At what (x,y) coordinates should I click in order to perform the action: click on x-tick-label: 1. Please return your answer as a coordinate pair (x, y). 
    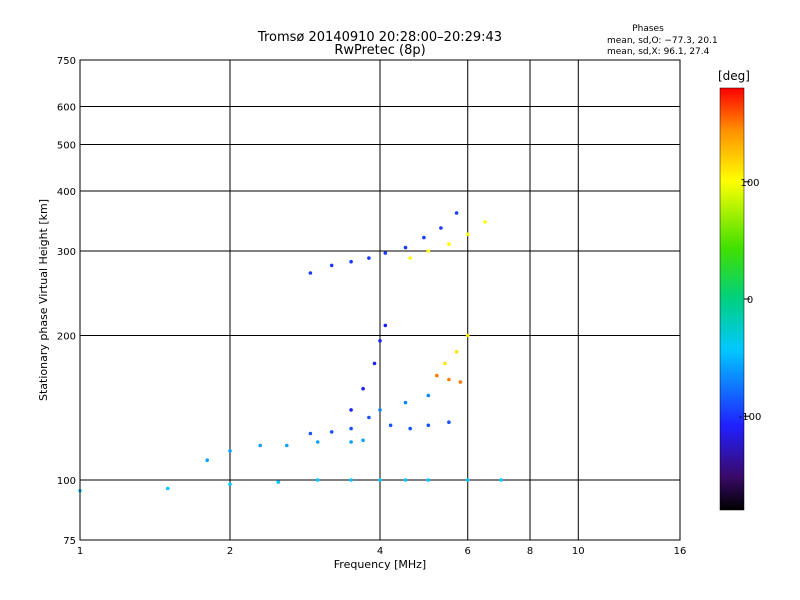
    Looking at the image, I should click on (80, 551).